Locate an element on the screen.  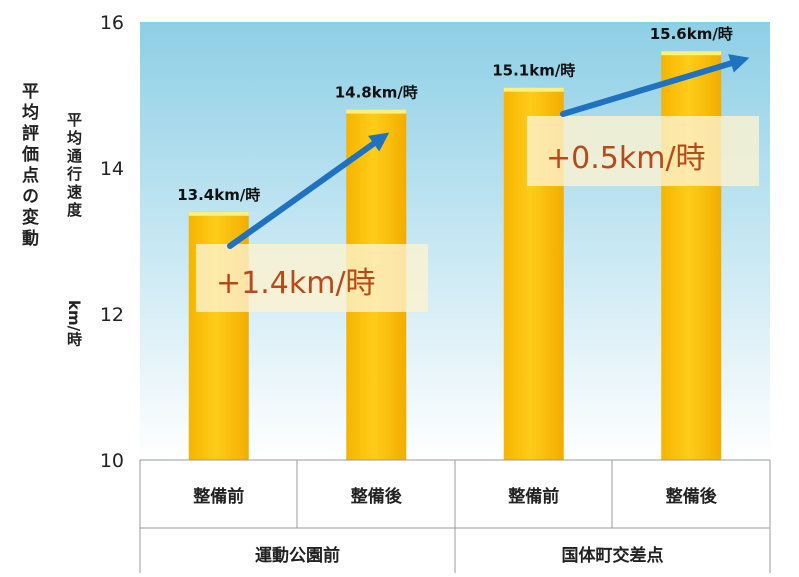
data-label: 15.6km/時 is located at coordinates (691, 34).